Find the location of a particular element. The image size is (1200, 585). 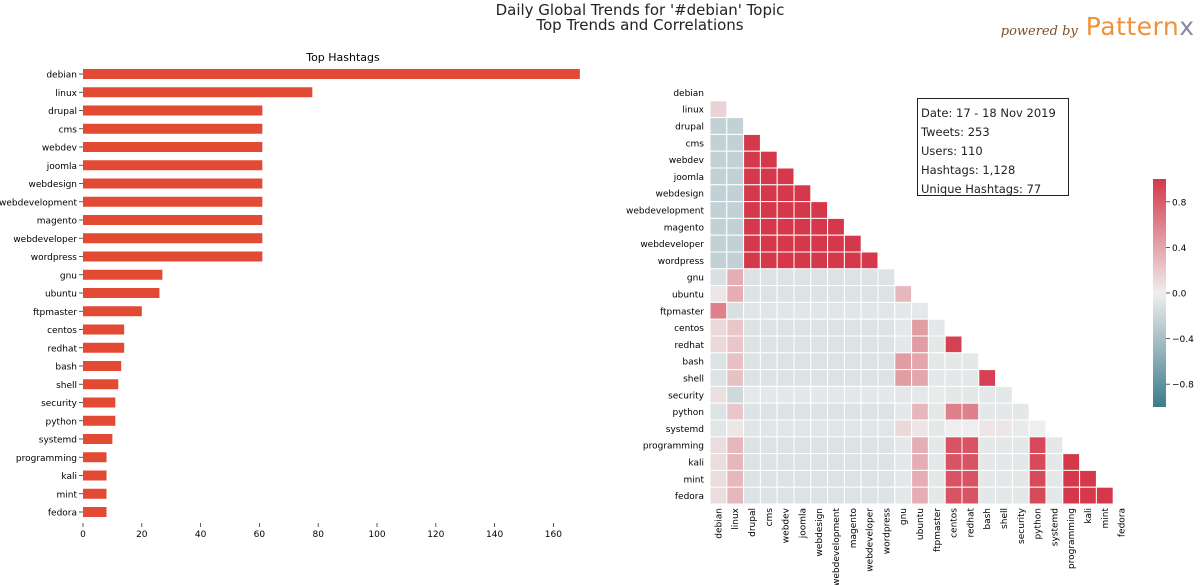

colorbar-tick-label: −0.8 is located at coordinates (1183, 386).